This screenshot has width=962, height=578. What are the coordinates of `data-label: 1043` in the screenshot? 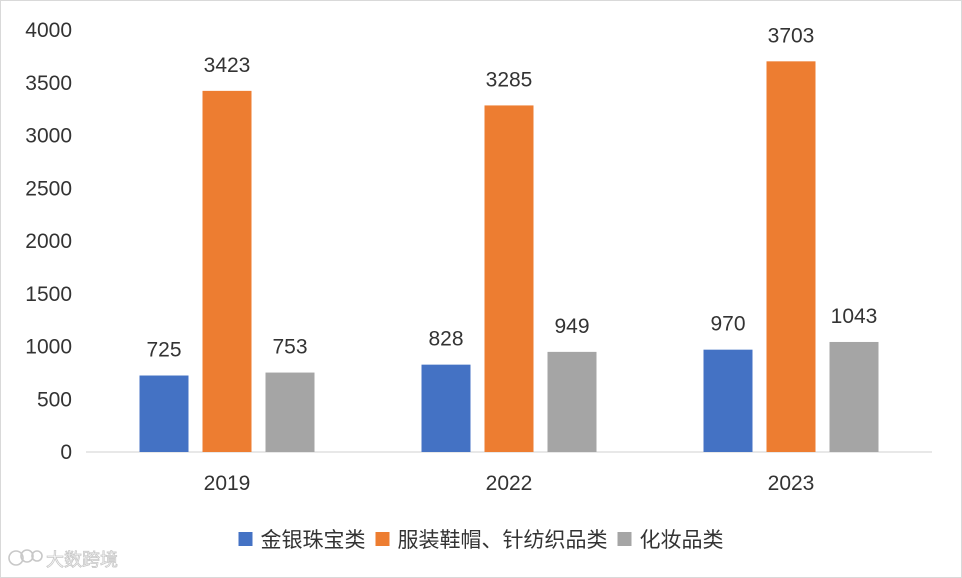 It's located at (854, 316).